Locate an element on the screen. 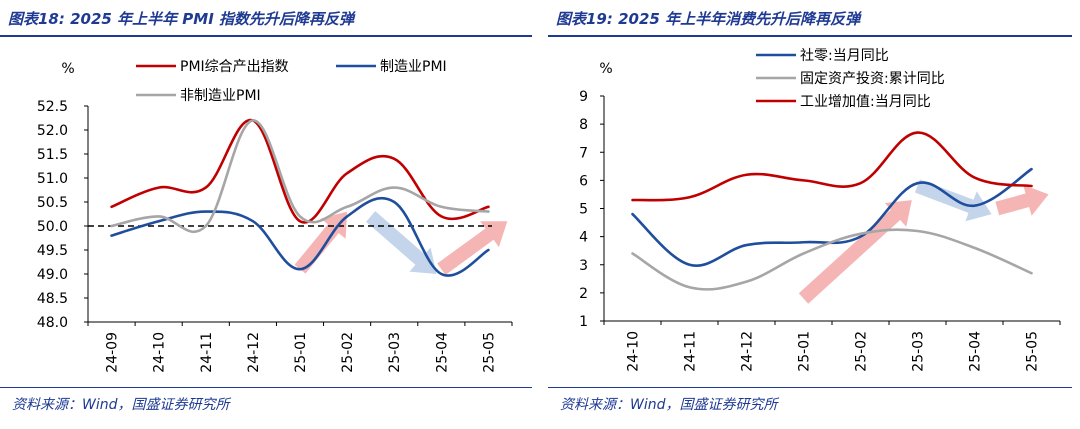 The image size is (1080, 429). x-tick-label: 24-09 is located at coordinates (113, 352).